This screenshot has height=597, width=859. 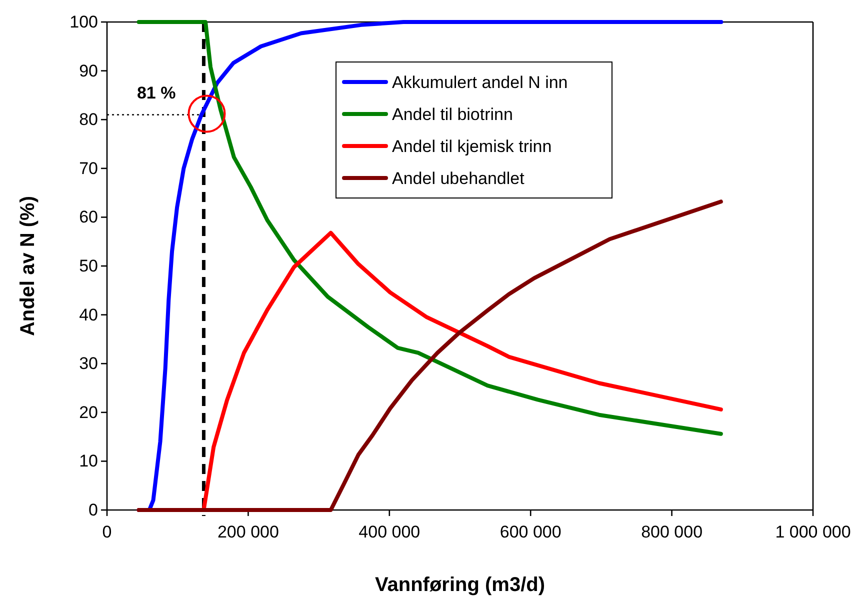 I want to click on y-tick-label: 40, so click(x=88, y=314).